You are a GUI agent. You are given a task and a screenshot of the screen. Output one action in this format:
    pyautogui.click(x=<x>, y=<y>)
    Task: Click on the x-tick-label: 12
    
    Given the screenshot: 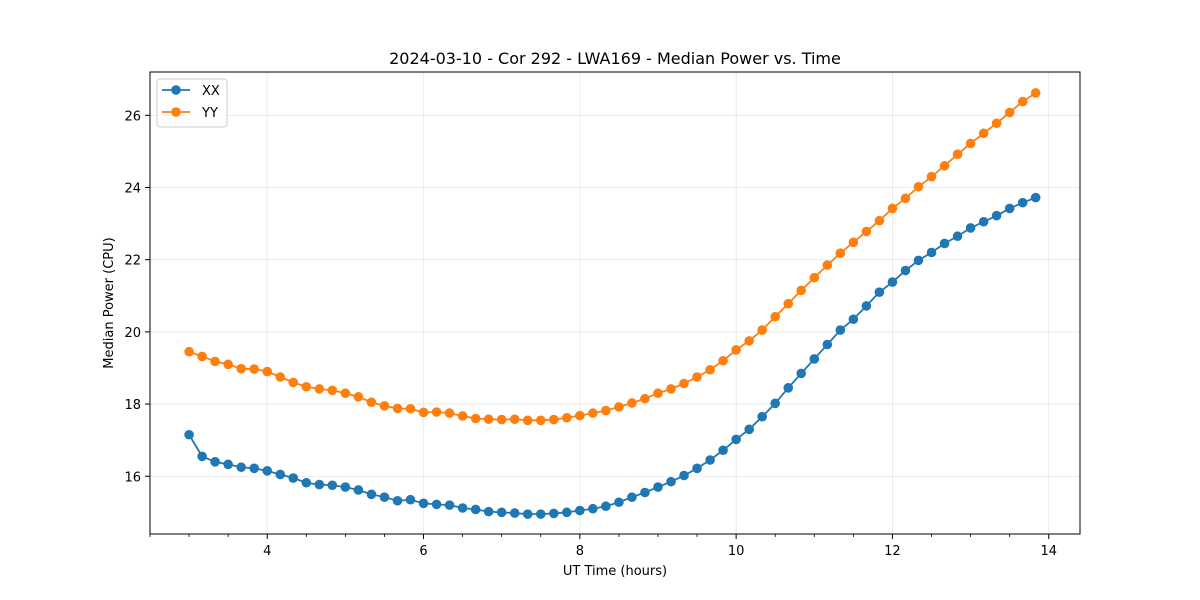 What is the action you would take?
    pyautogui.click(x=892, y=551)
    